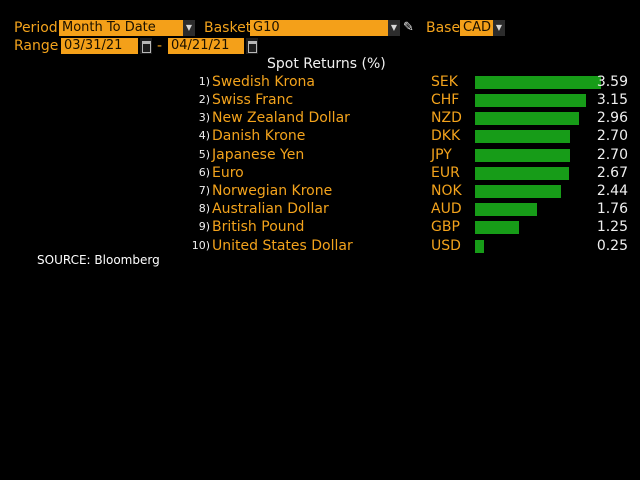 This screenshot has height=480, width=640. I want to click on row-rank: 1), so click(204, 81).